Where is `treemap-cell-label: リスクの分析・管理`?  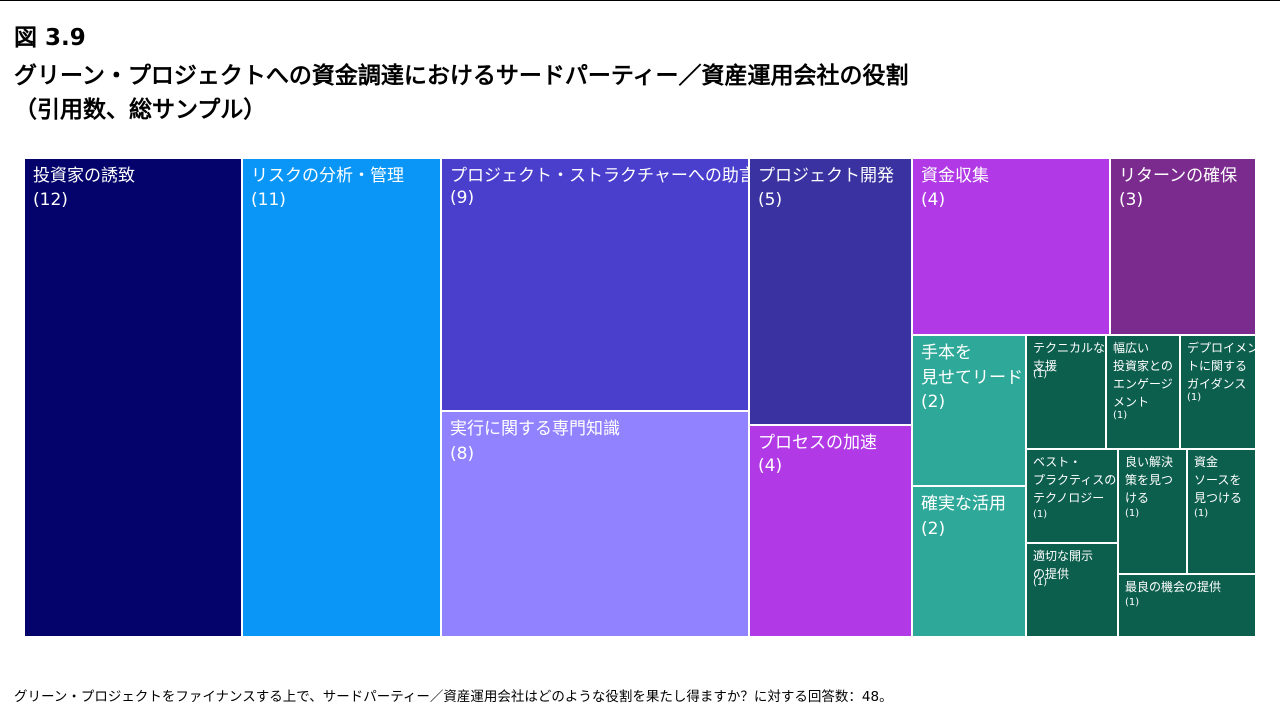 treemap-cell-label: リスクの分析・管理 is located at coordinates (327, 176).